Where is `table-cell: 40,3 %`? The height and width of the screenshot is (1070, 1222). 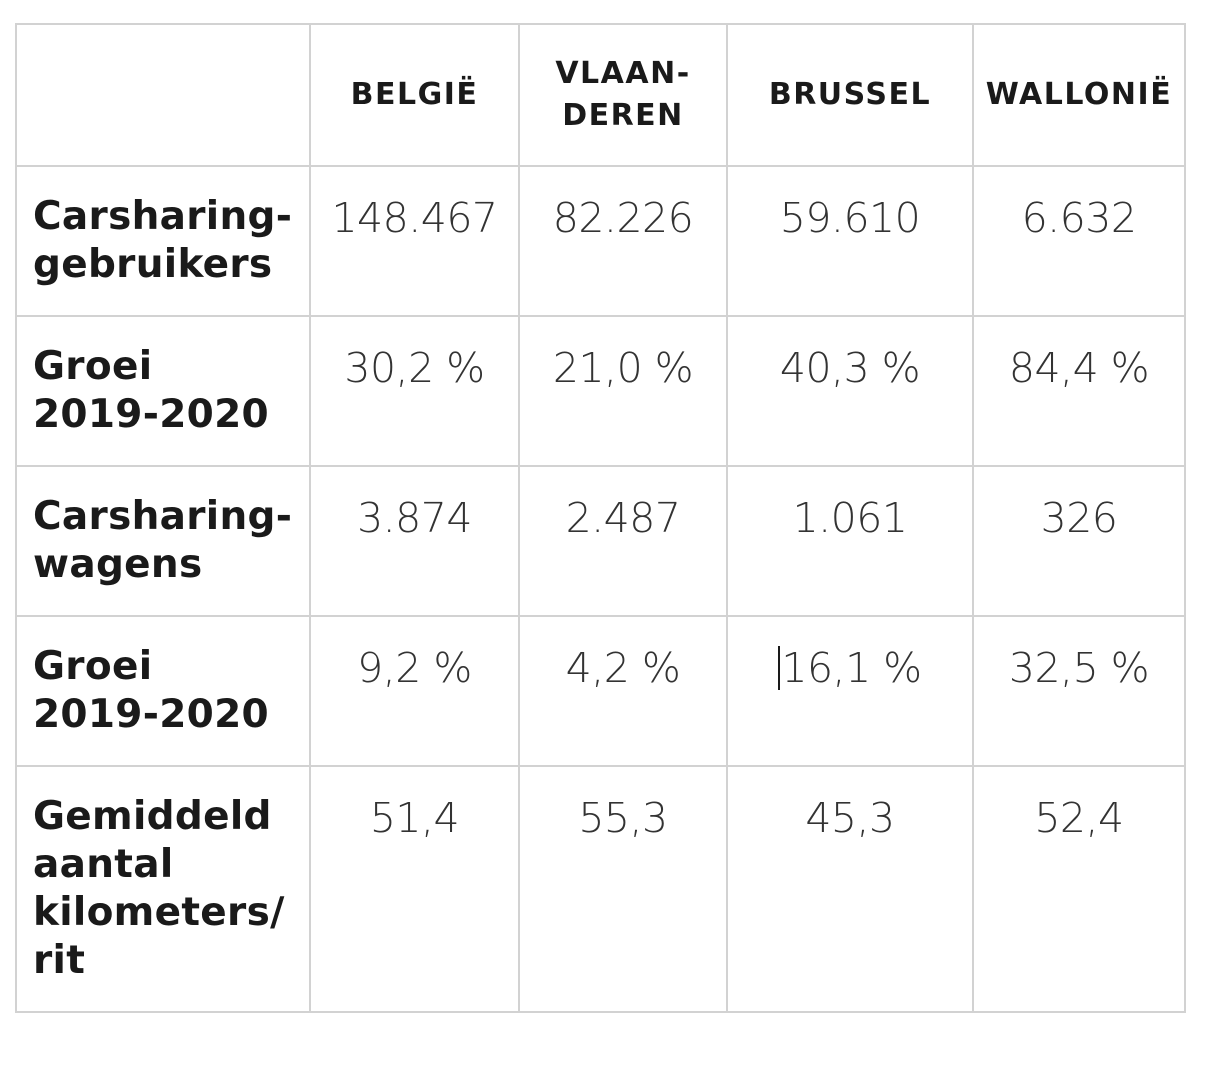
table-cell: 40,3 % is located at coordinates (850, 391).